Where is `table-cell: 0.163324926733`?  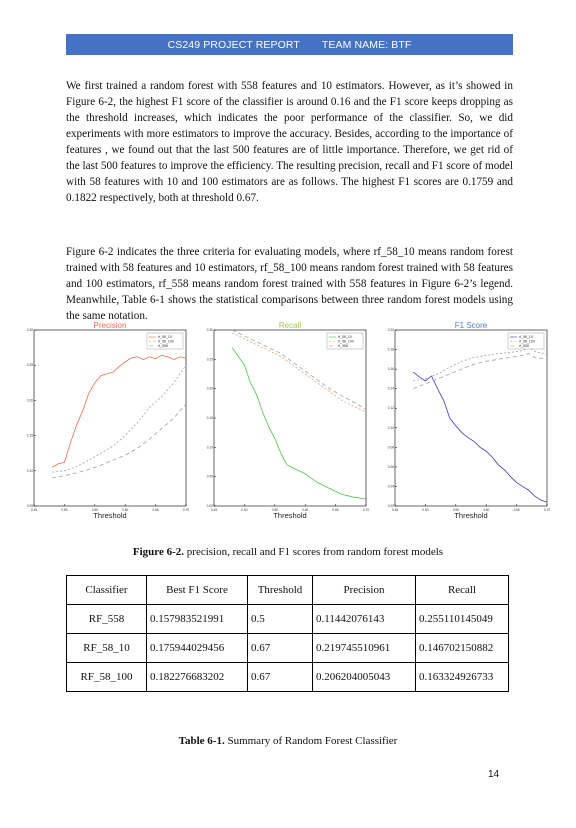
table-cell: 0.163324926733 is located at coordinates (462, 677).